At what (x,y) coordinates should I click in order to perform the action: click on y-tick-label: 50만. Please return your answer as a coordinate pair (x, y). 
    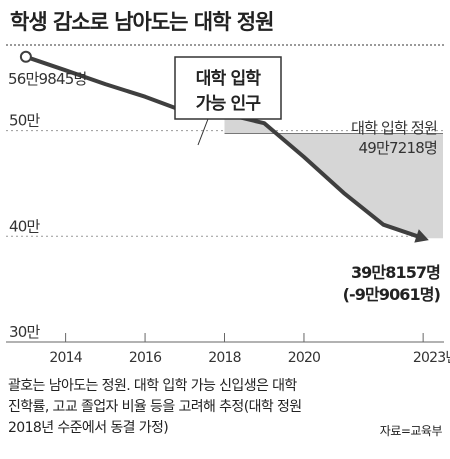
    Looking at the image, I should click on (24, 121).